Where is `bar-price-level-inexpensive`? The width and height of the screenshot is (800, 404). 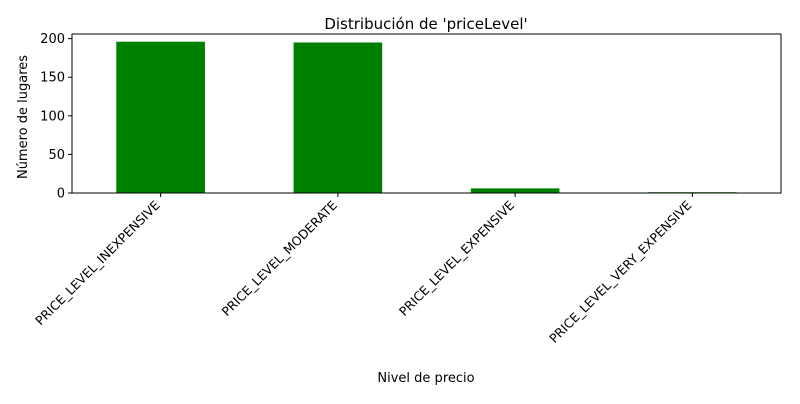
bar-price-level-inexpensive is located at coordinates (160, 117).